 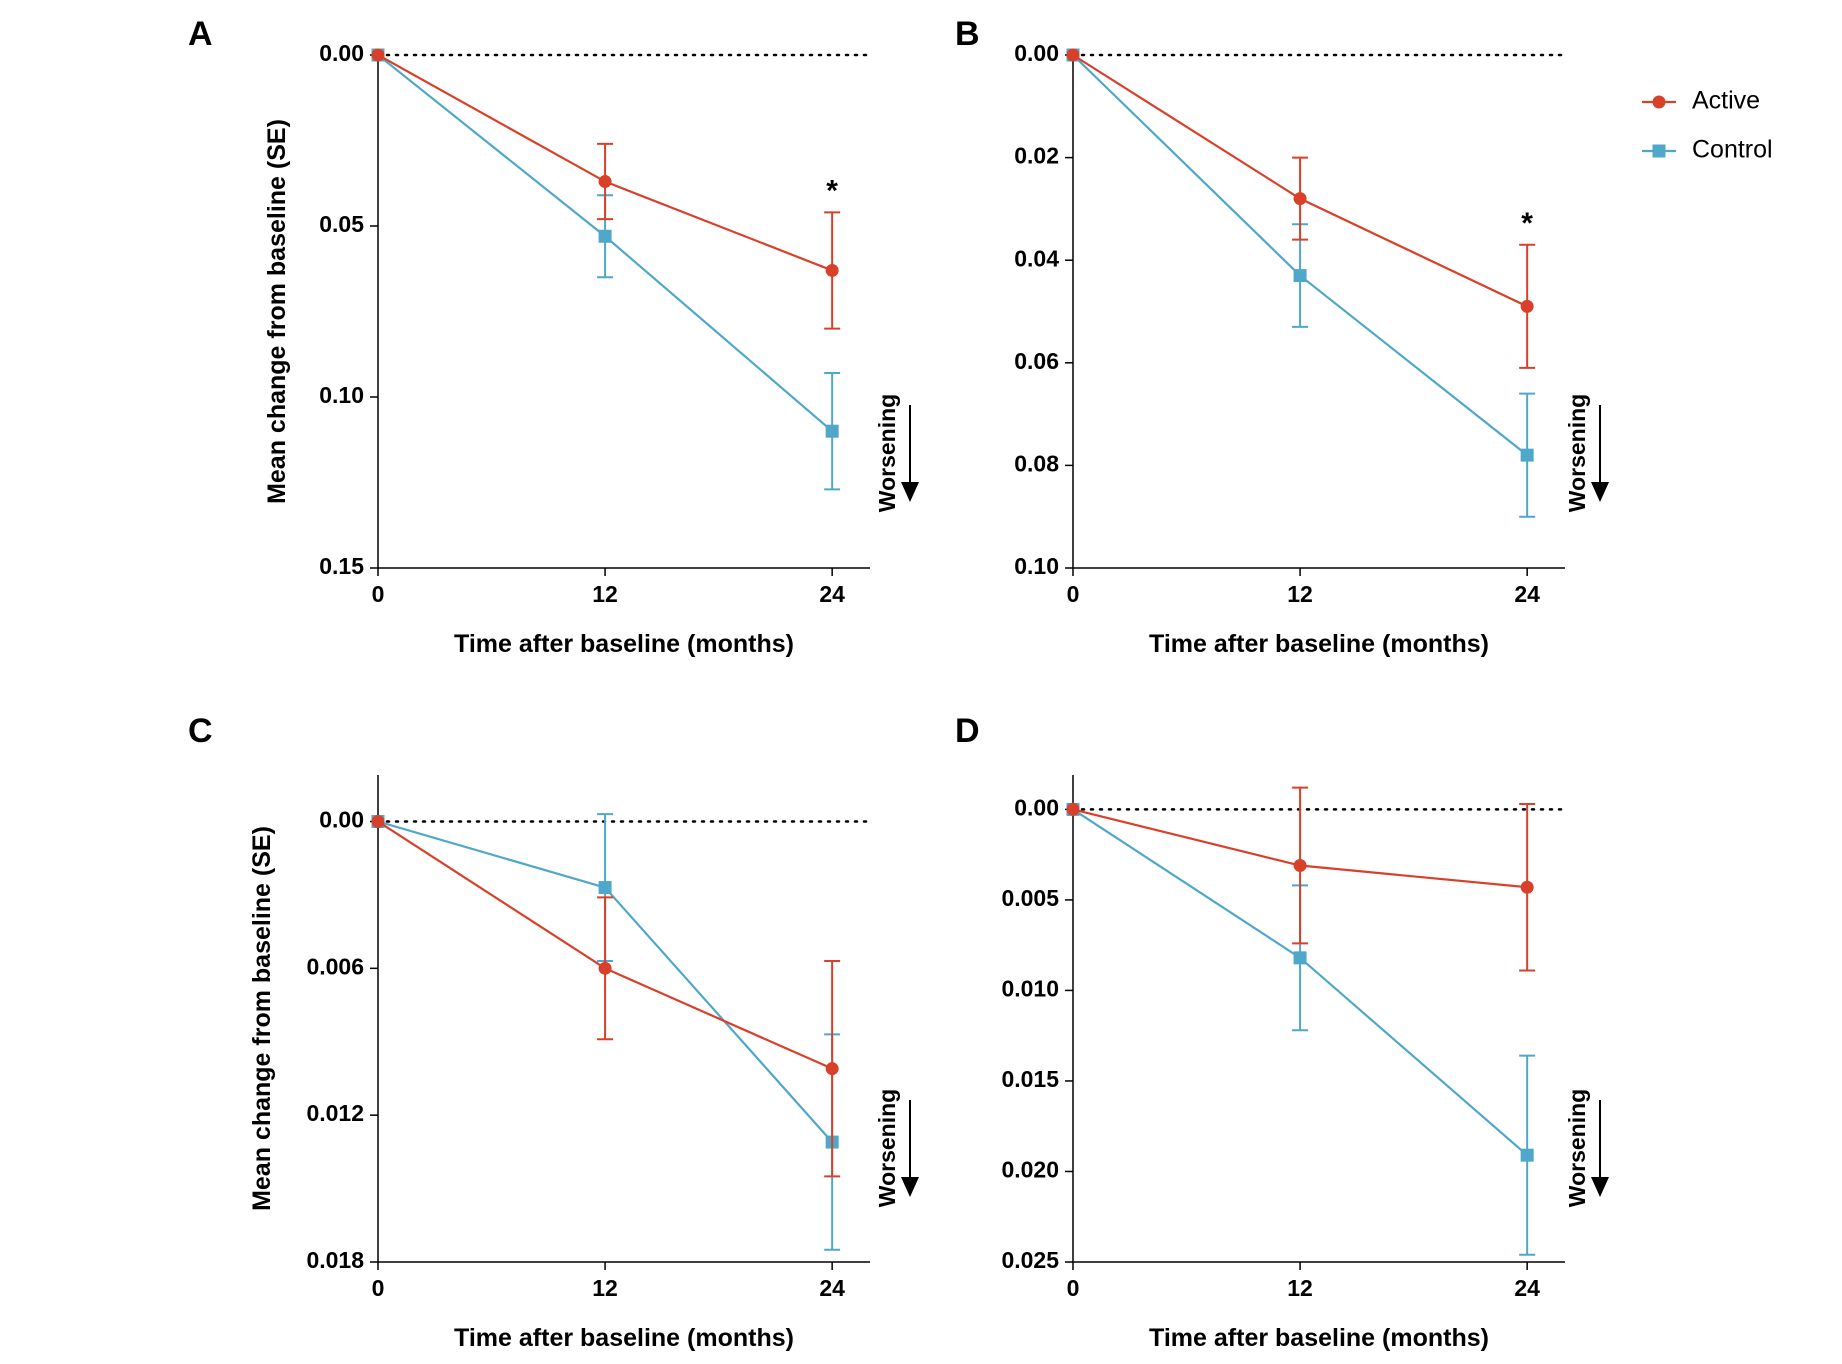 What do you see at coordinates (341, 224) in the screenshot?
I see `y-tick-label: 0.05` at bounding box center [341, 224].